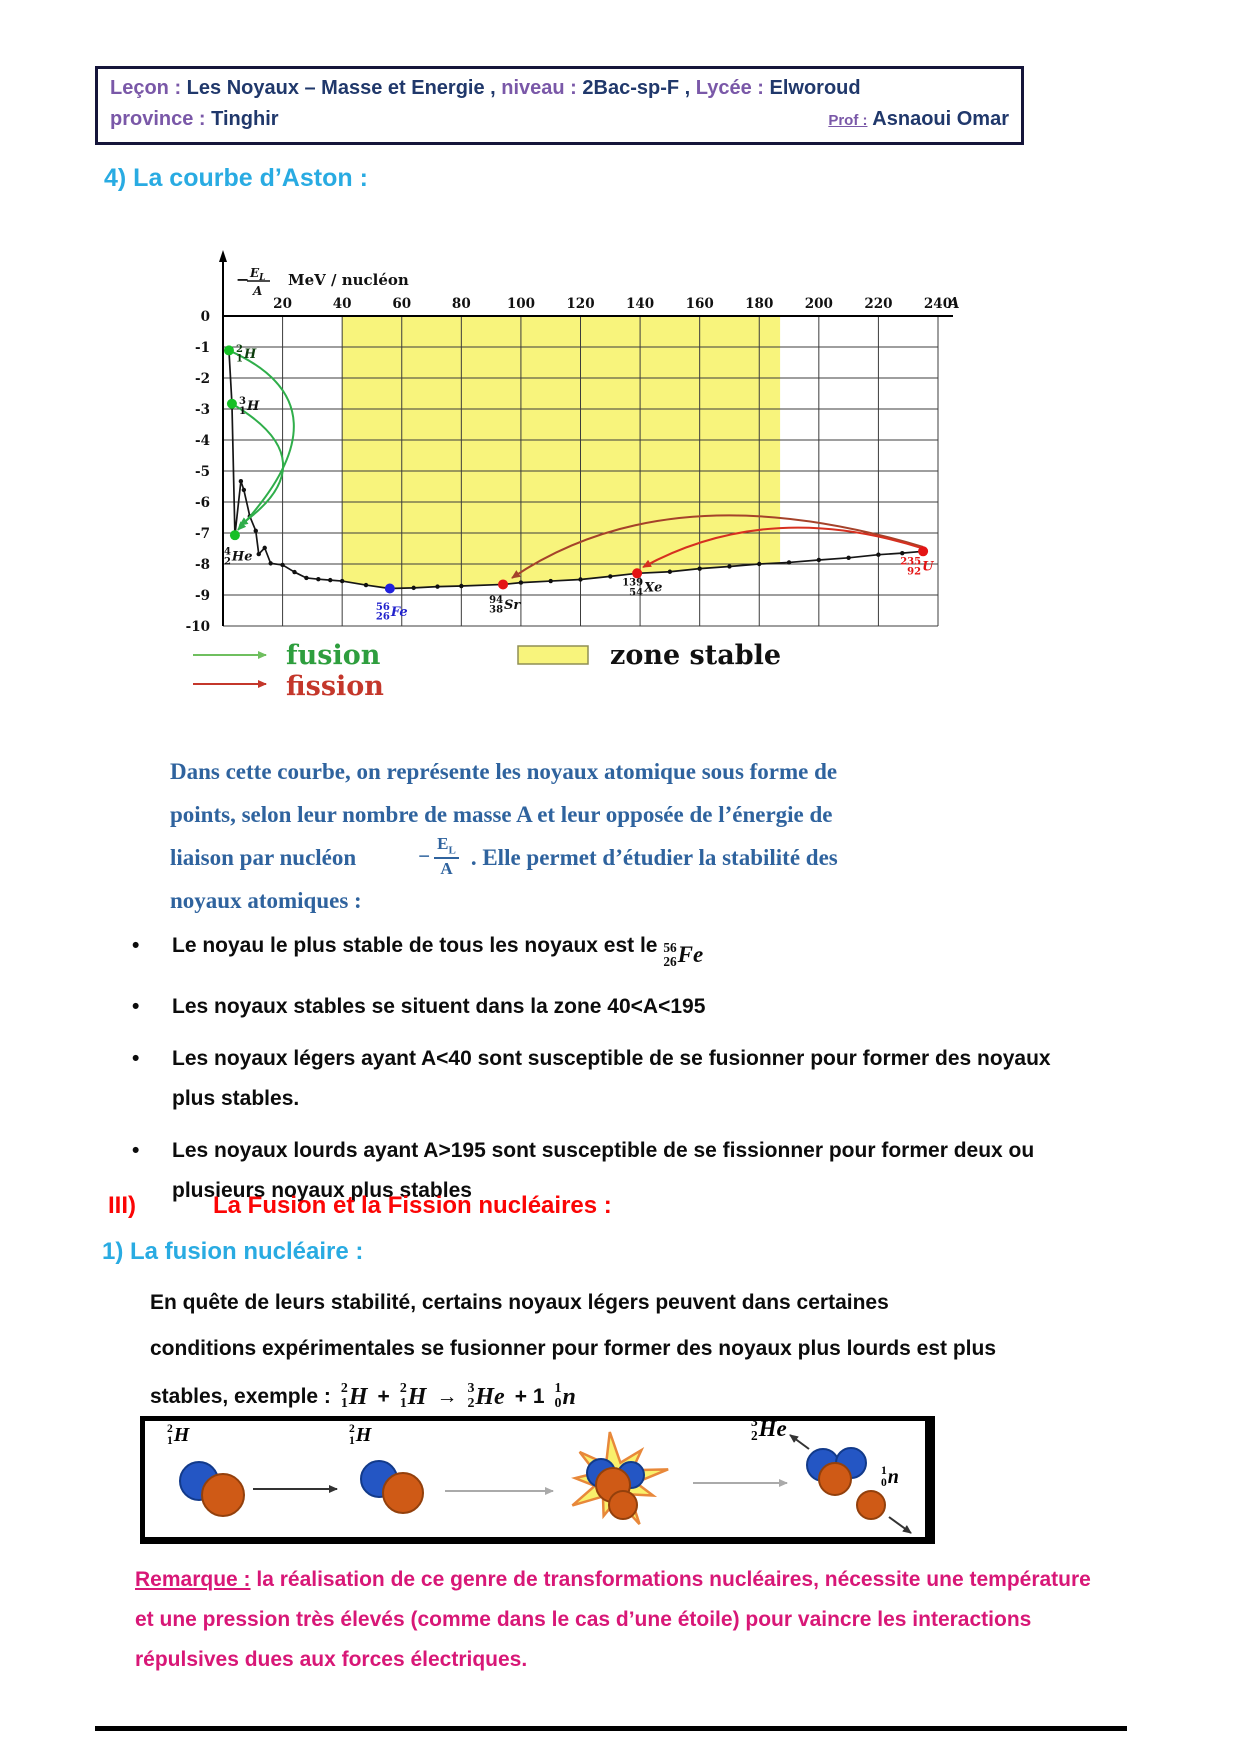 The image size is (1240, 1754). I want to click on svg-text: 100, so click(521, 304).